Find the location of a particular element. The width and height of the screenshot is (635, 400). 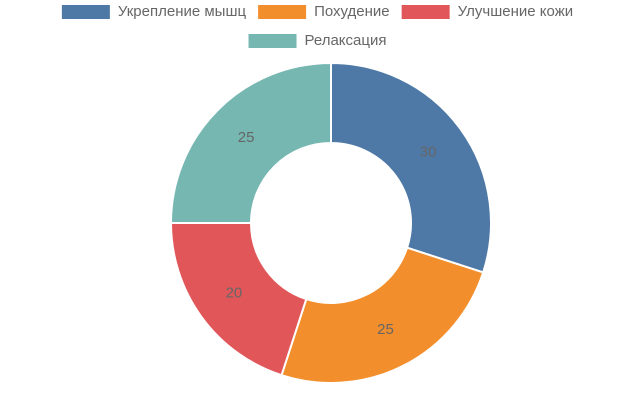

legend-item: Релаксация is located at coordinates (317, 40).